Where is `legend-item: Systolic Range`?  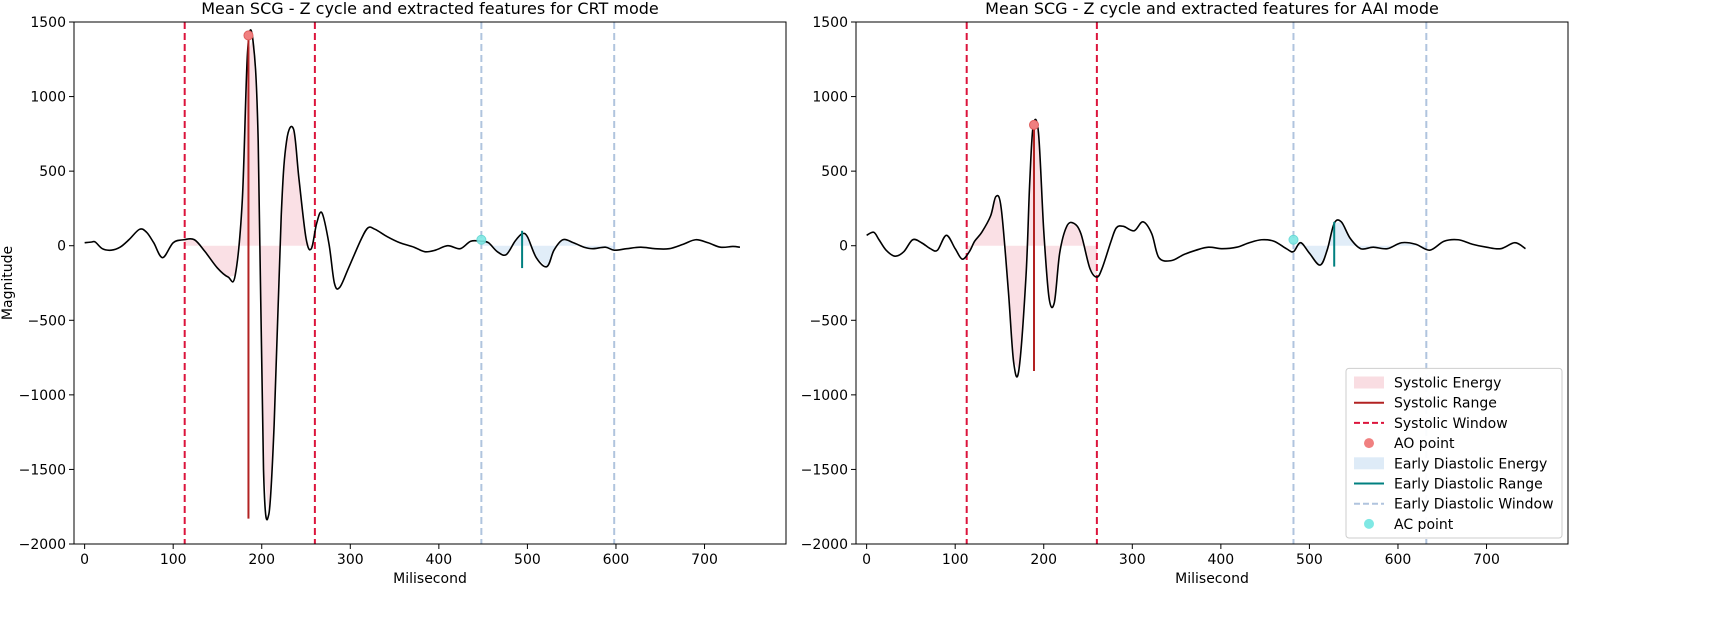
legend-item: Systolic Range is located at coordinates (1425, 404).